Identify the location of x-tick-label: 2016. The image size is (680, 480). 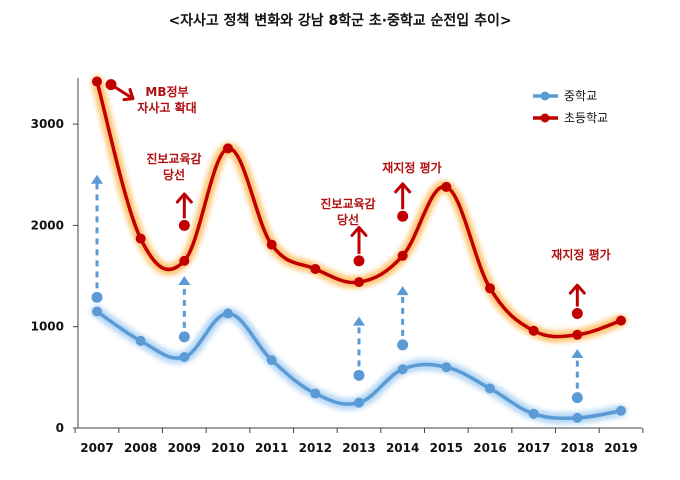
(489, 448).